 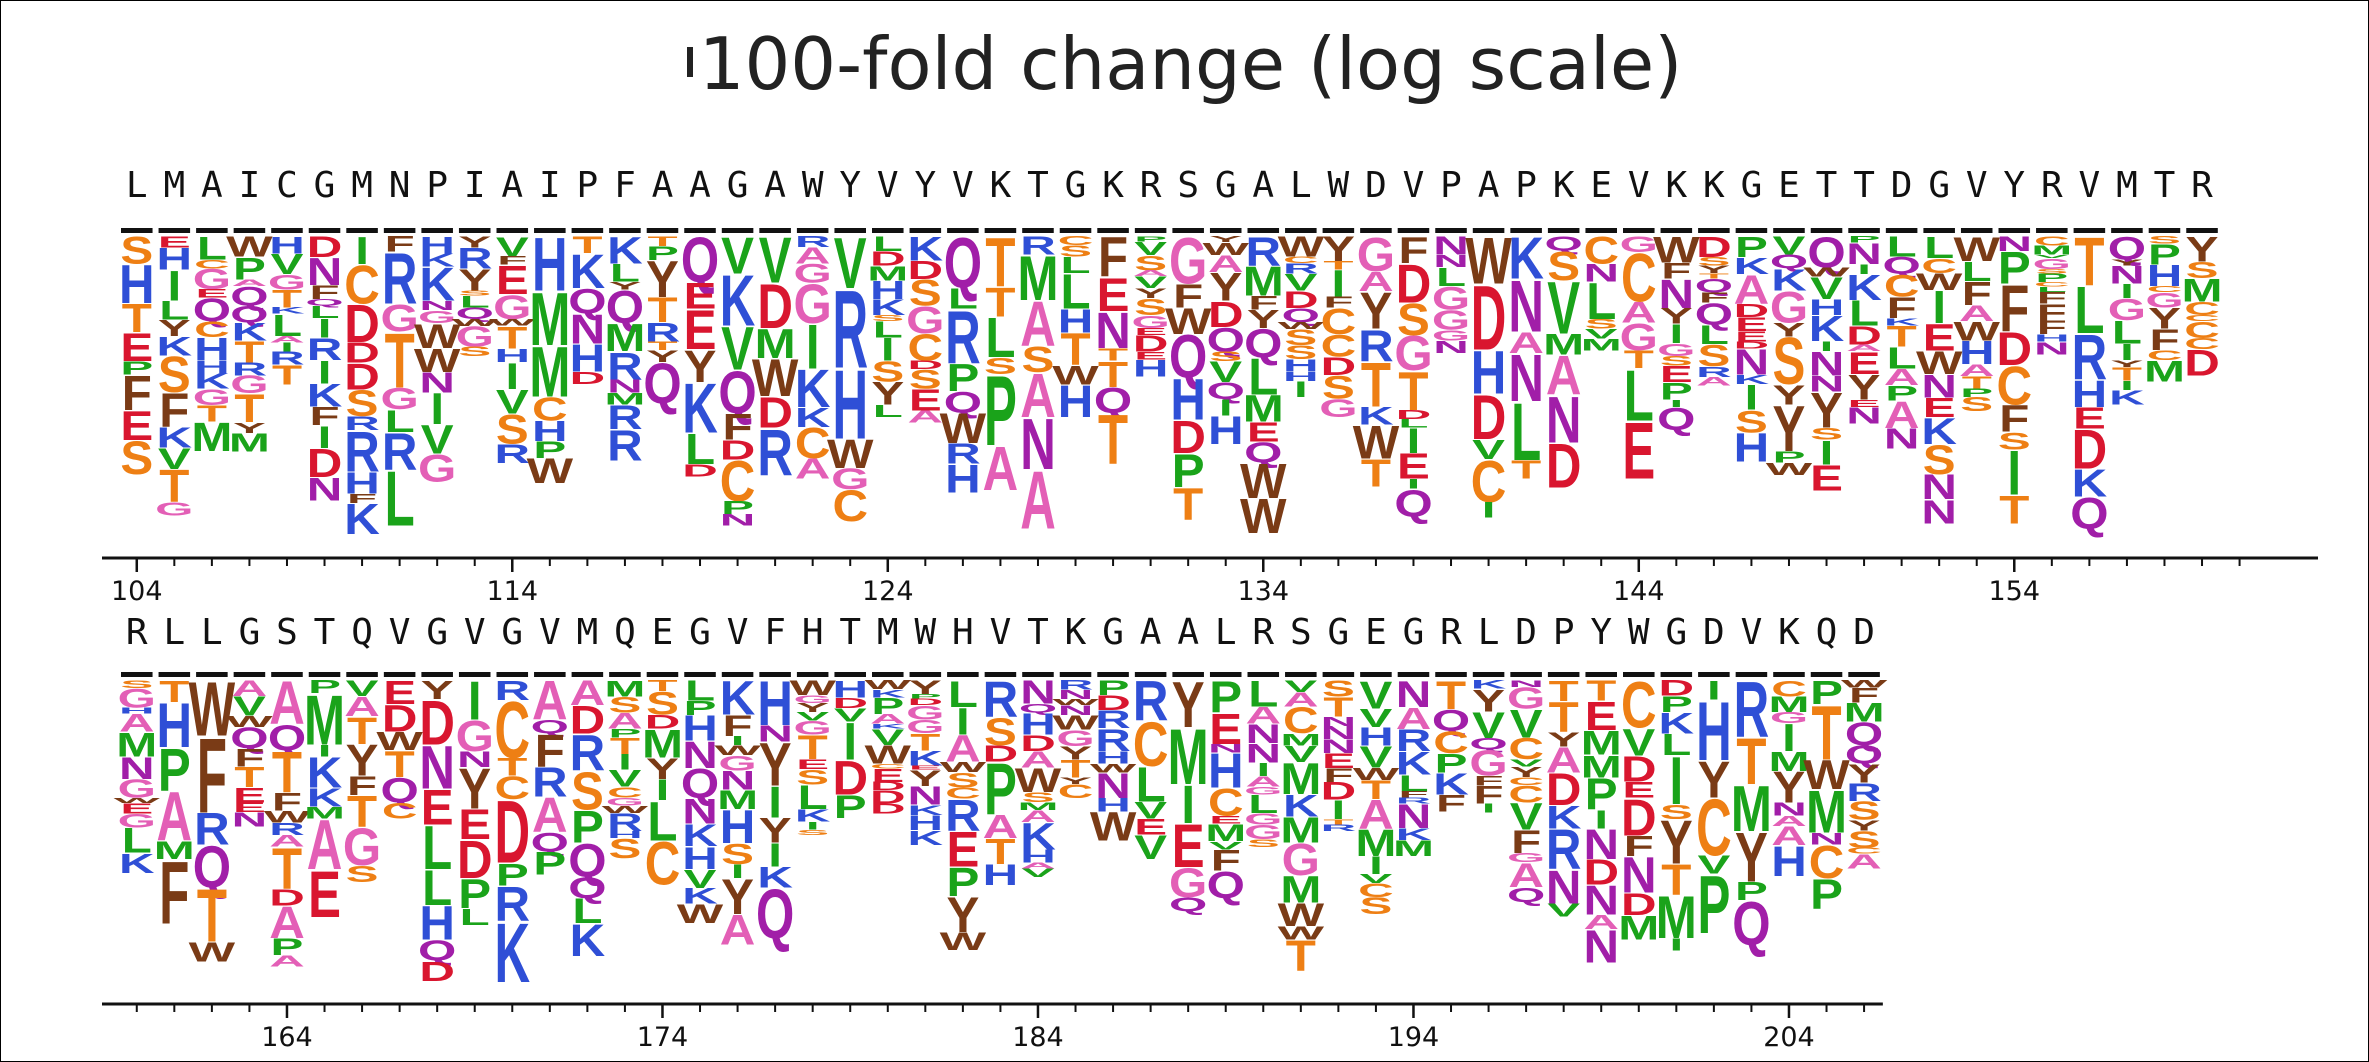 I want to click on logo-letter: D, so click(x=888, y=786).